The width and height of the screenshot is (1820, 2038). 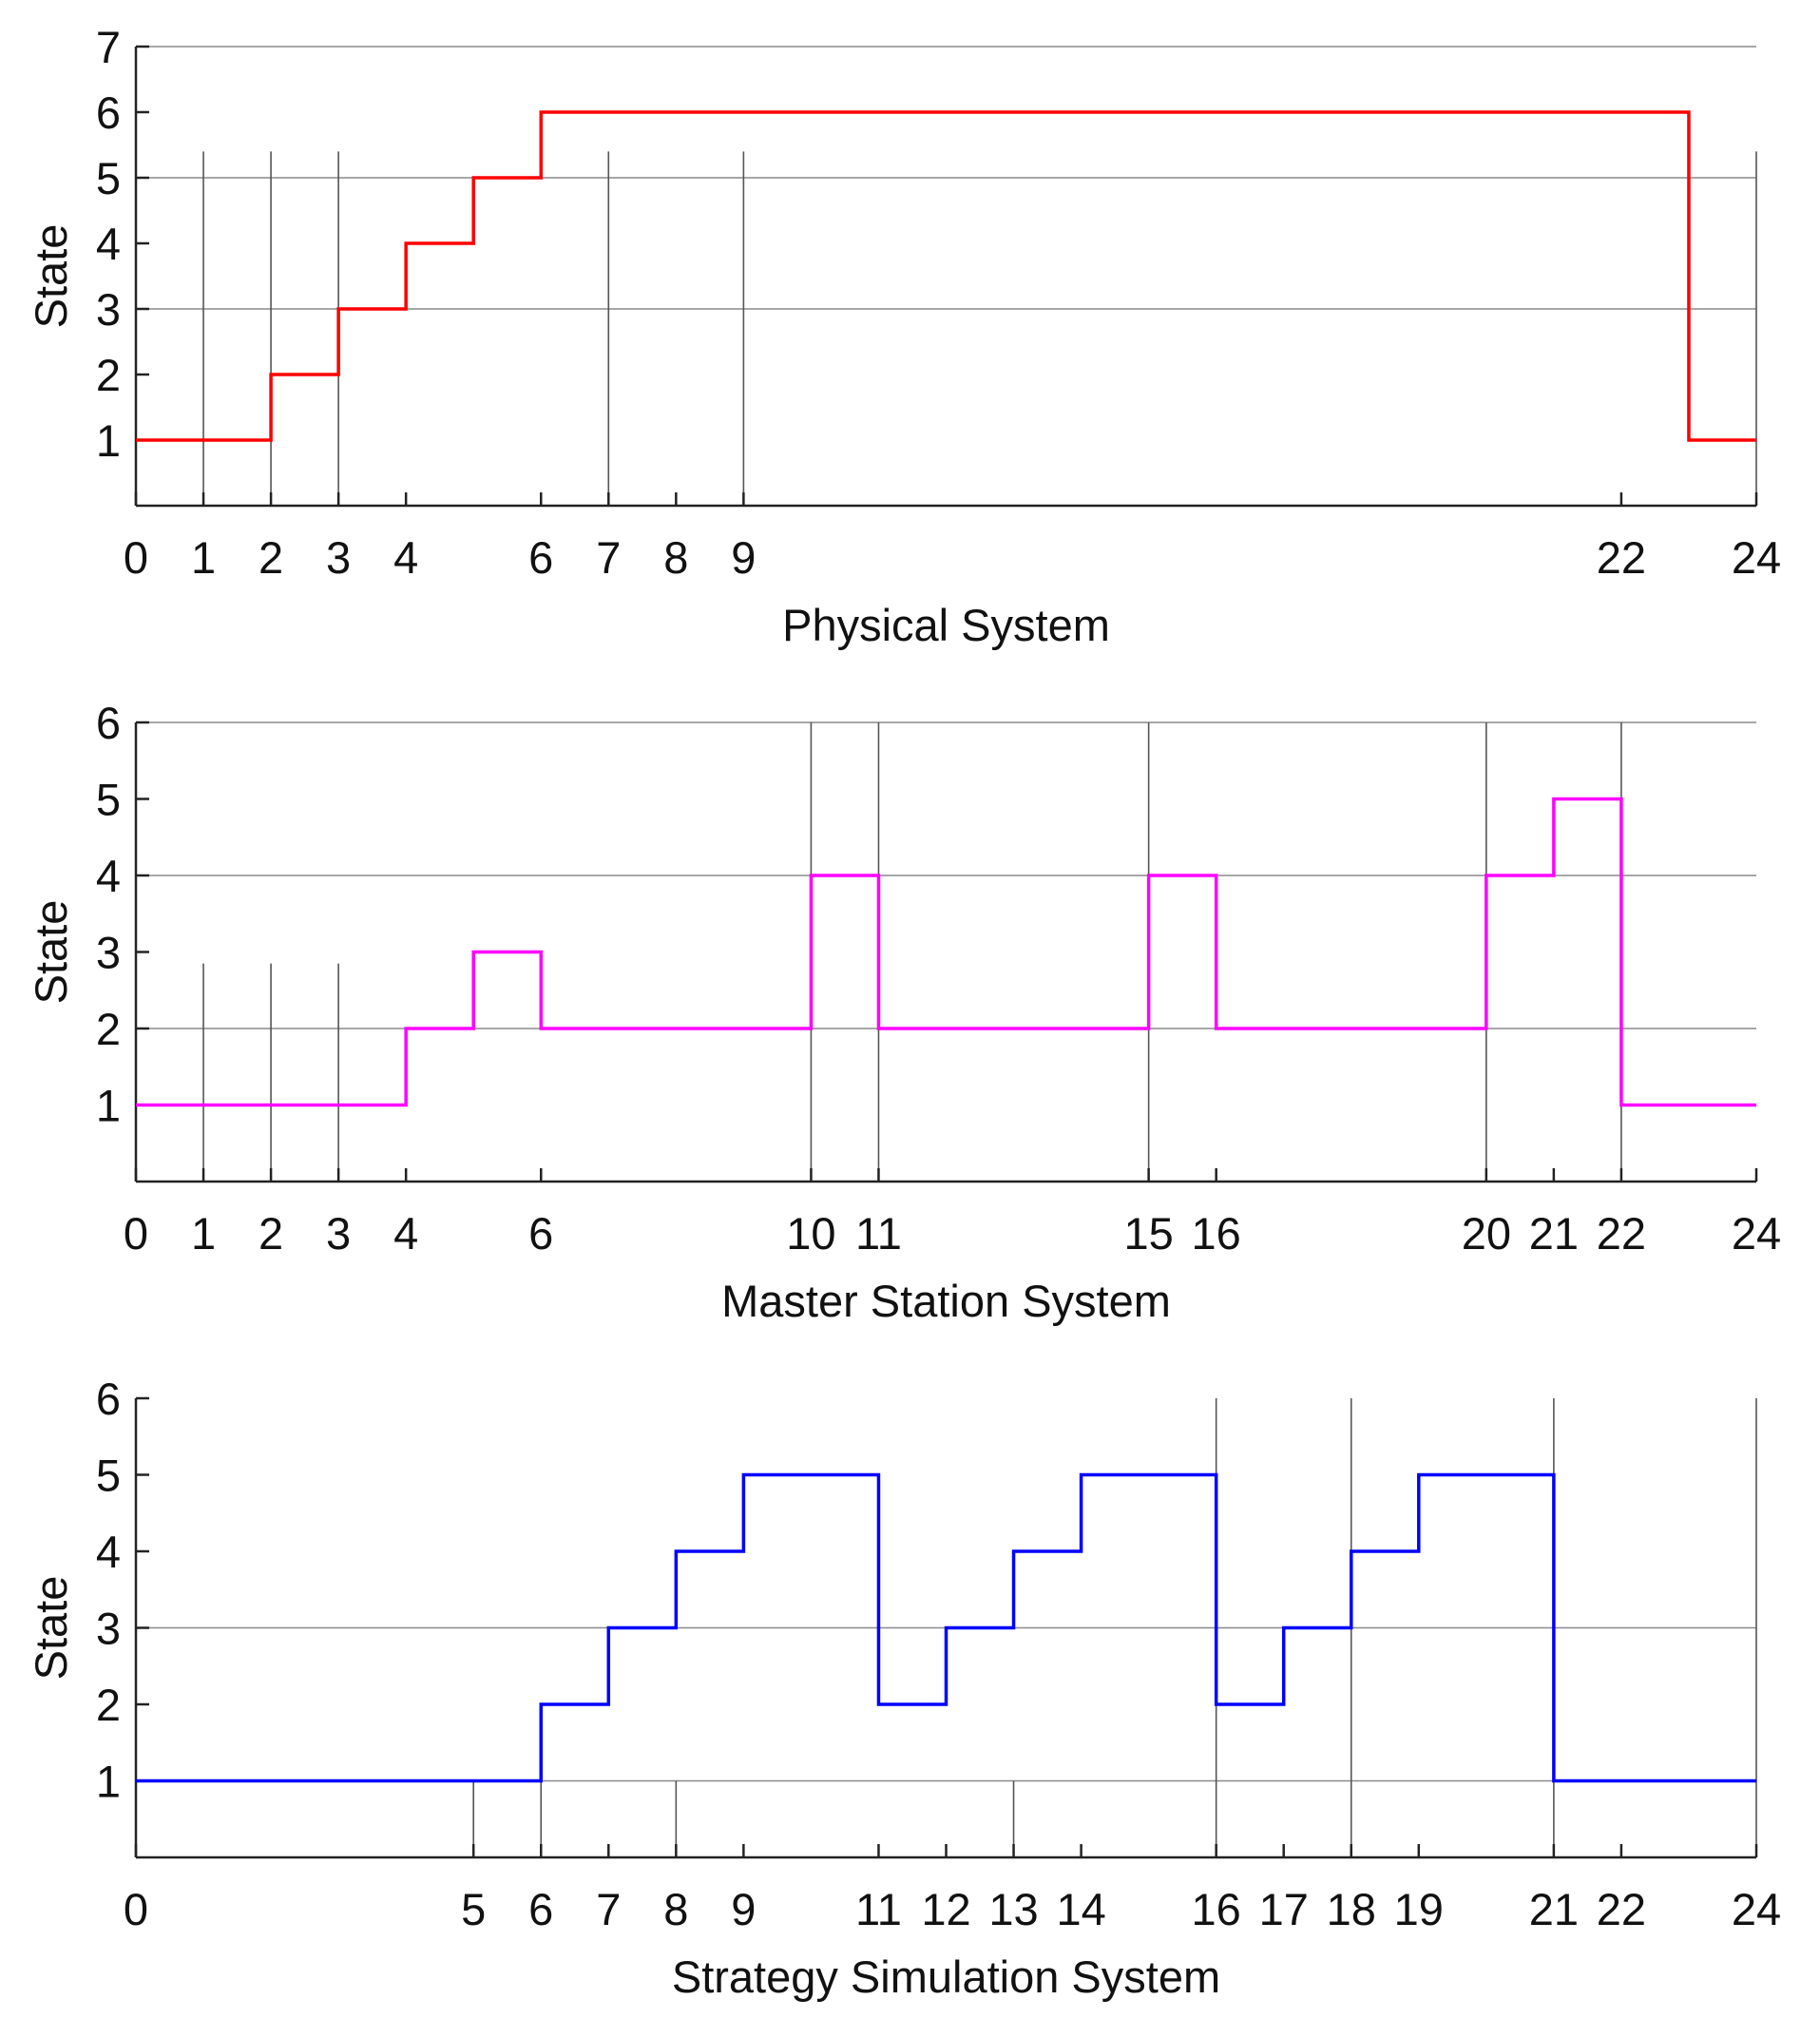 What do you see at coordinates (946, 1301) in the screenshot?
I see `x-axis-title: Master Station System` at bounding box center [946, 1301].